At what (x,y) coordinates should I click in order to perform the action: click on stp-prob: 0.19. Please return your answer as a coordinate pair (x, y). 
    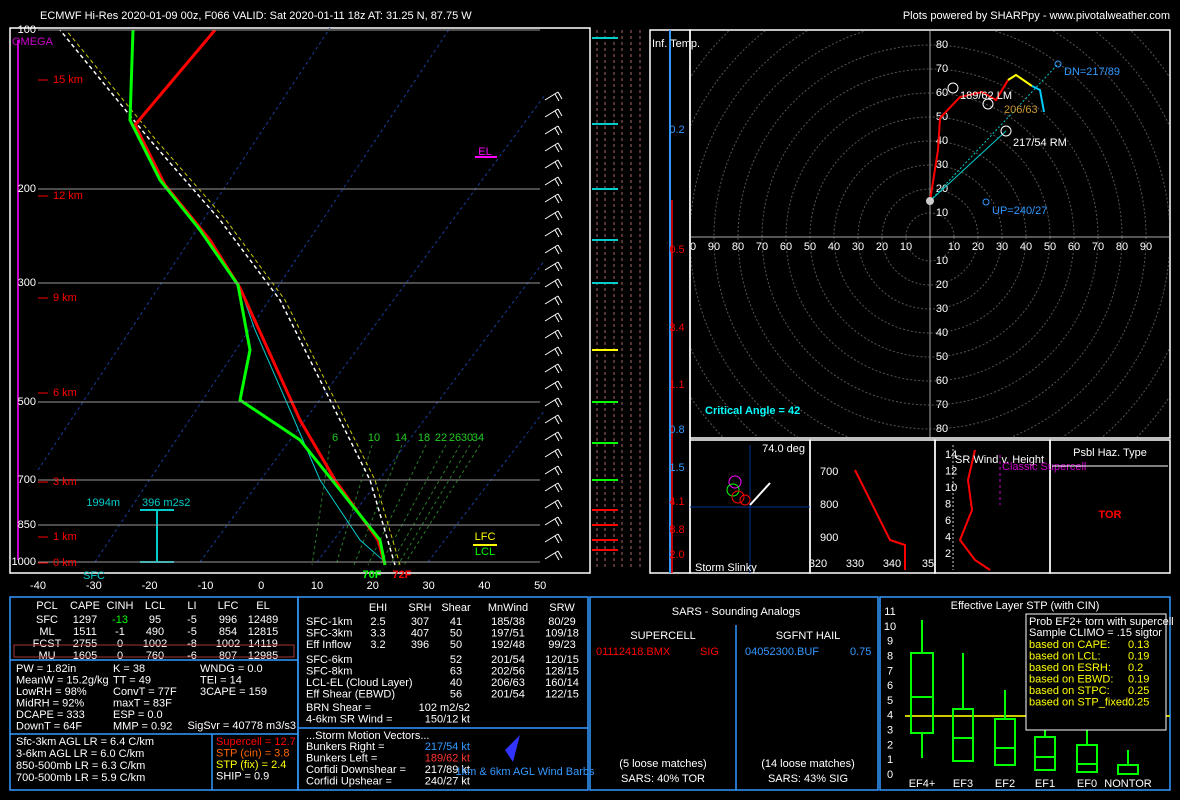
    Looking at the image, I should click on (1138, 656).